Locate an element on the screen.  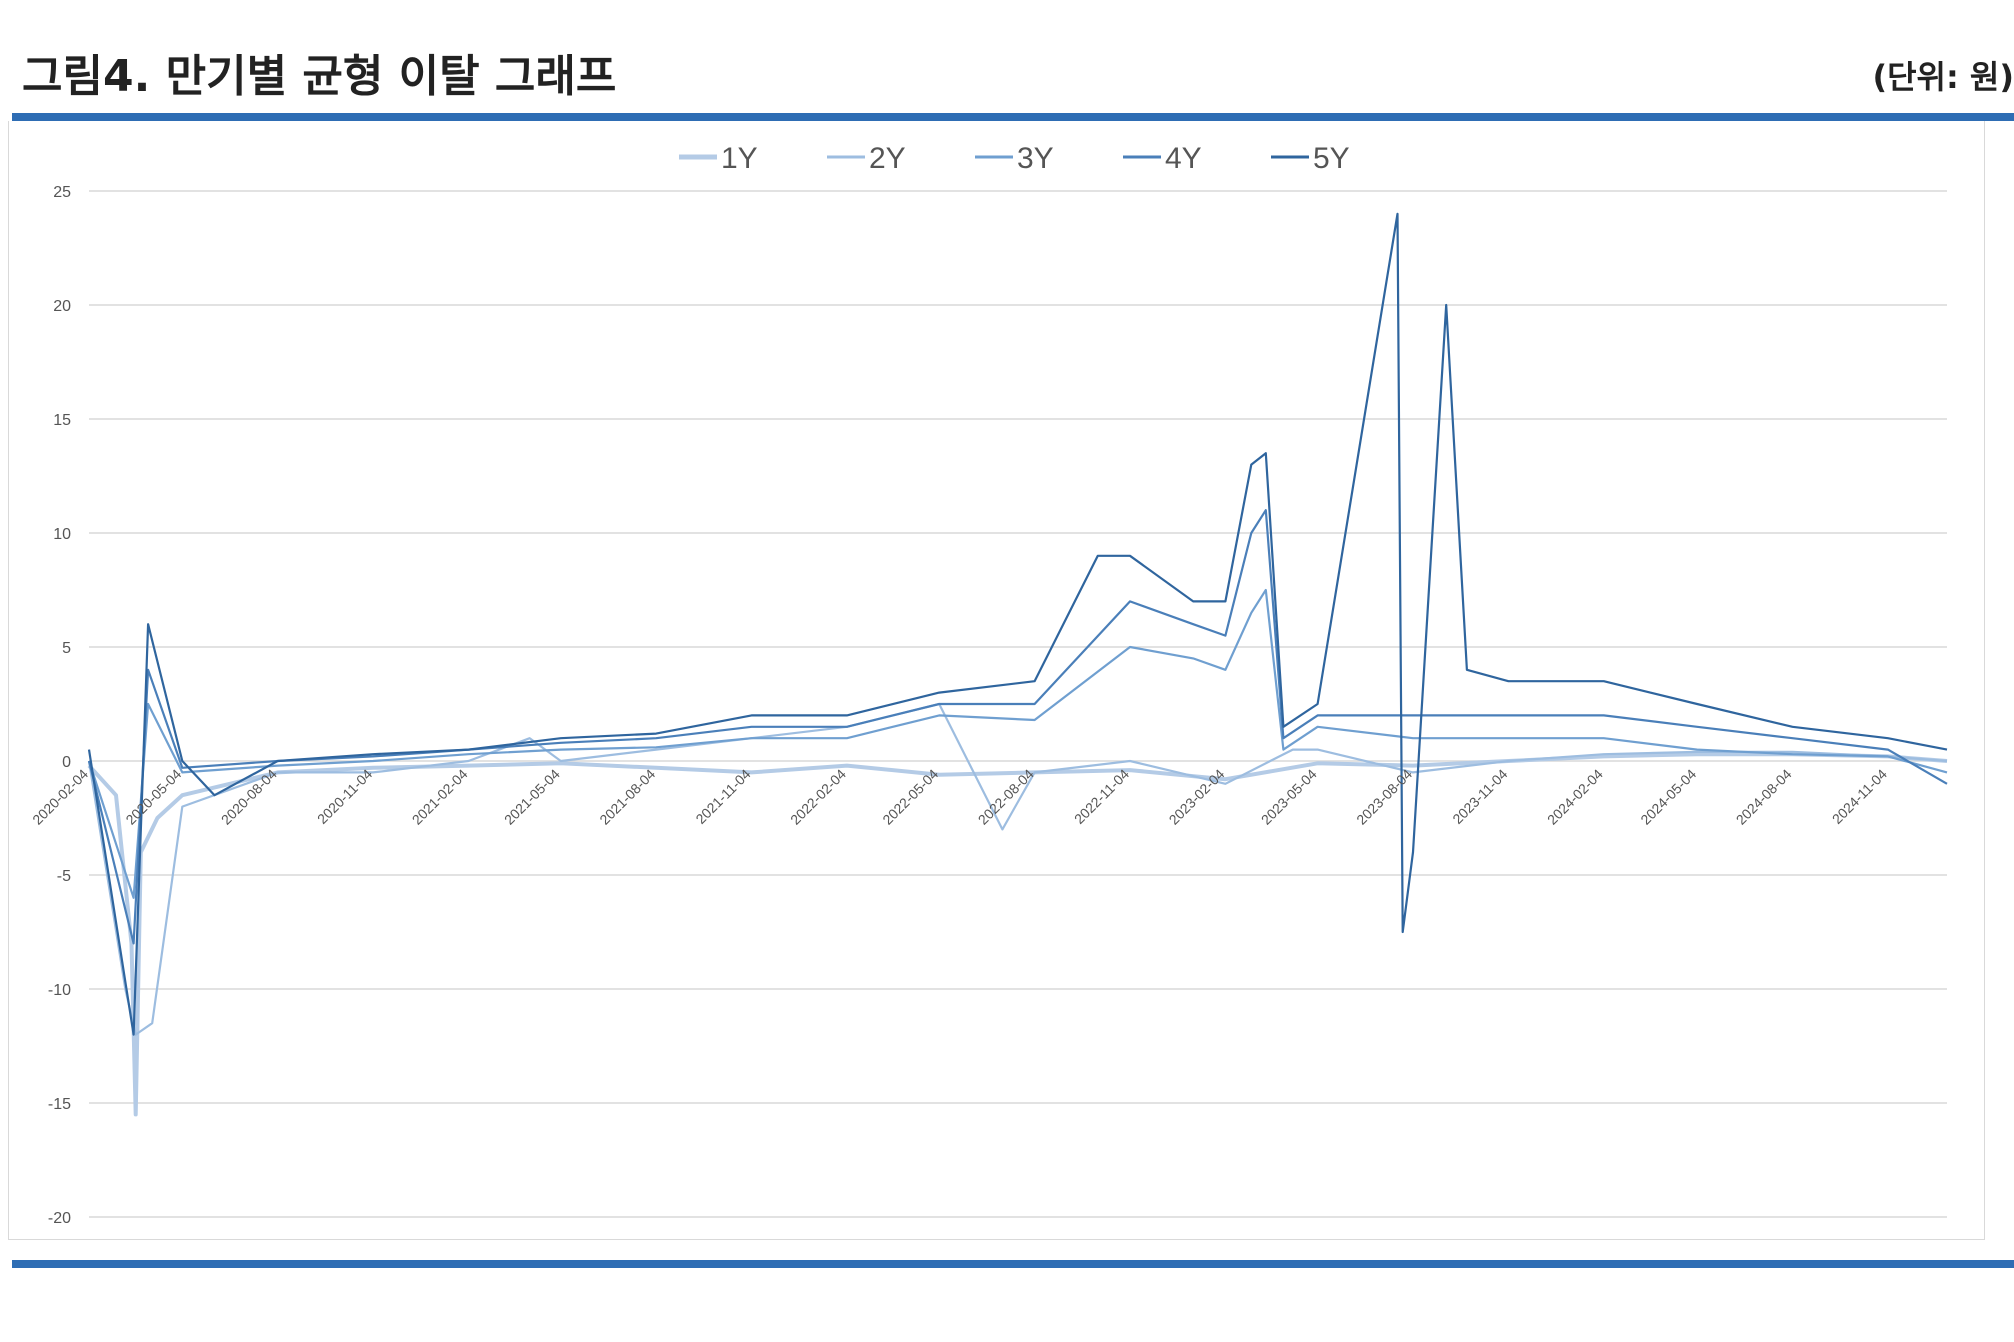
x-tick-label: 2024-02-04 is located at coordinates (1575, 797).